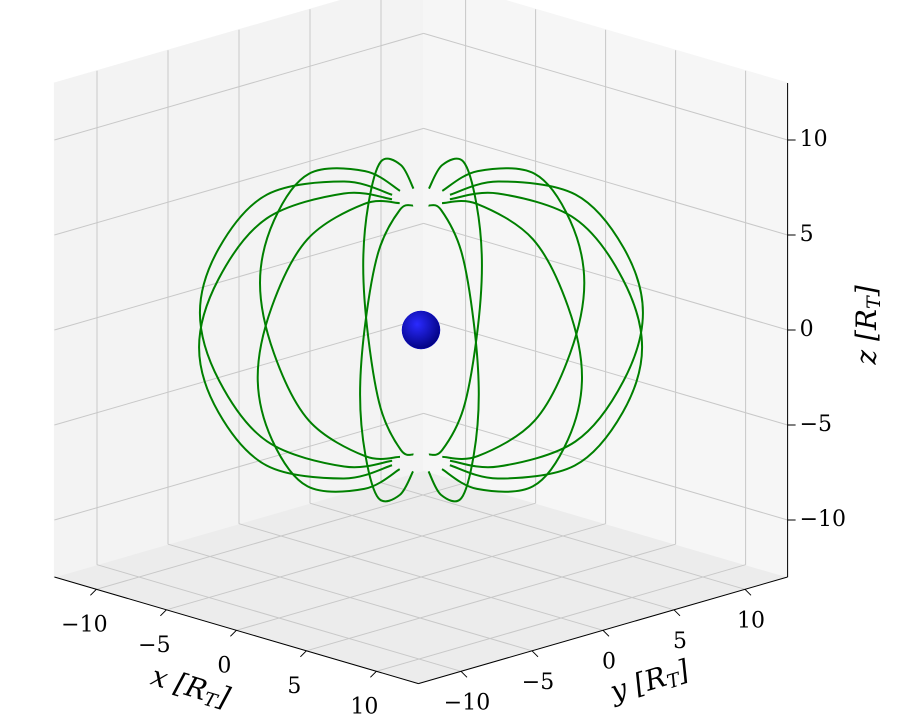  Describe the element at coordinates (807, 329) in the screenshot. I see `z-tick-label: 0` at that location.